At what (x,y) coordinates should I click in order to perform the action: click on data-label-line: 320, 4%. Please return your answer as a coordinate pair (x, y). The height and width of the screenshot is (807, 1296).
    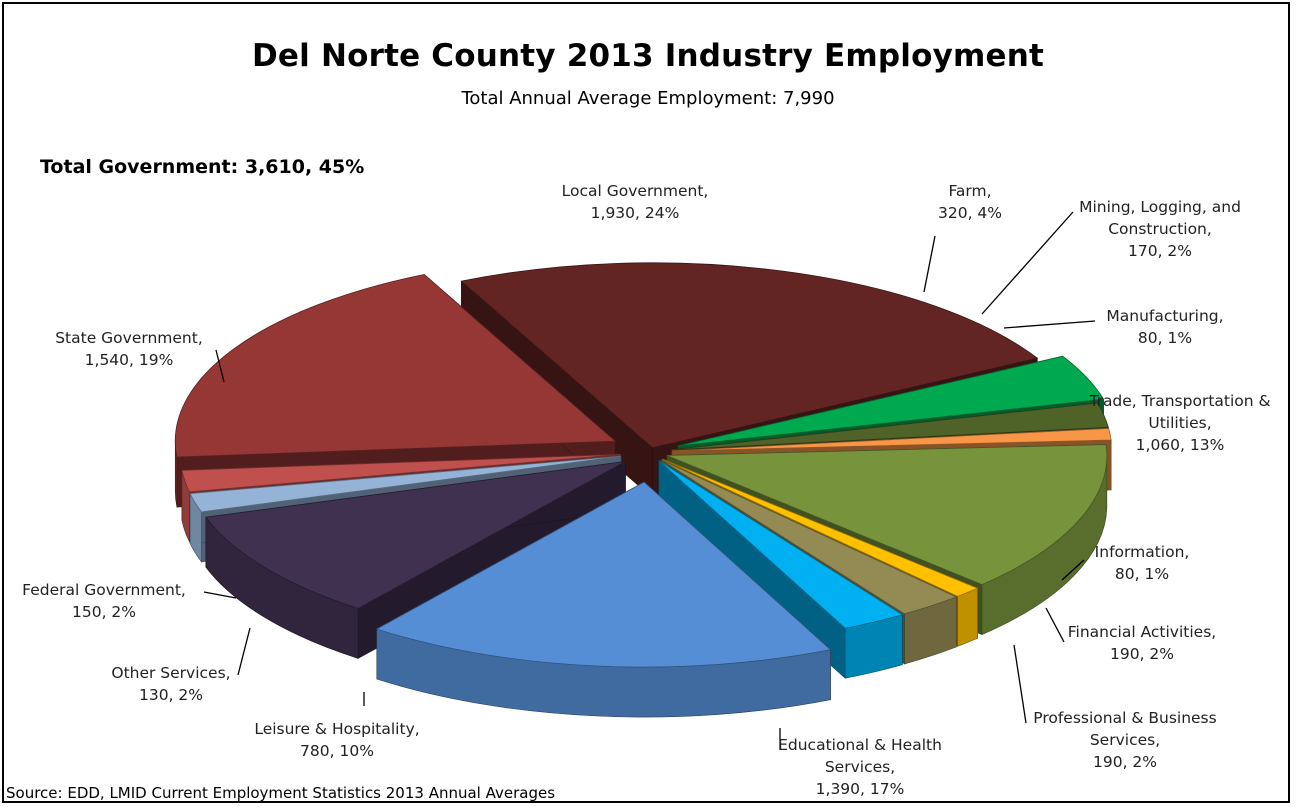
    Looking at the image, I should click on (970, 213).